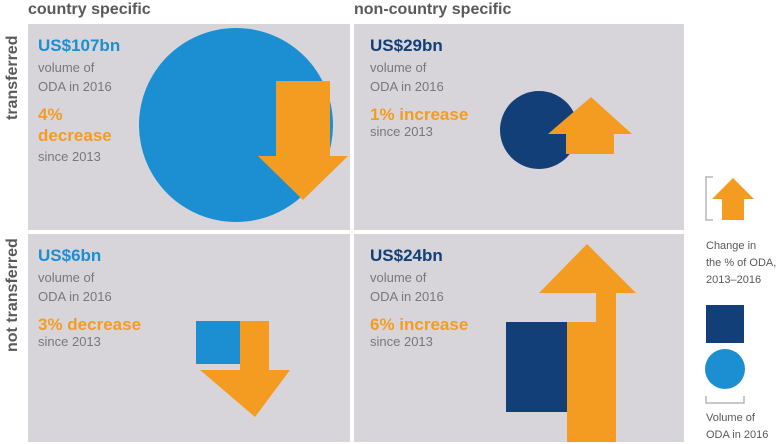 Image resolution: width=780 pixels, height=444 pixels. Describe the element at coordinates (737, 427) in the screenshot. I see `legend-volume-label: Volume of ODA in 2016` at that location.